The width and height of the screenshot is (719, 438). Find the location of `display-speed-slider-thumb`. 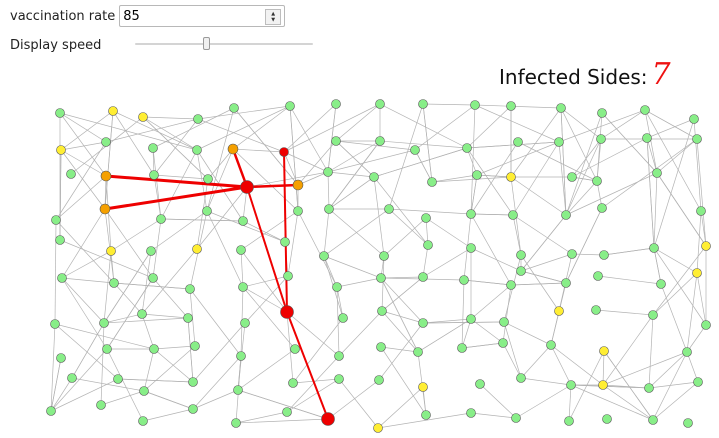

display-speed-slider-thumb is located at coordinates (206, 43).